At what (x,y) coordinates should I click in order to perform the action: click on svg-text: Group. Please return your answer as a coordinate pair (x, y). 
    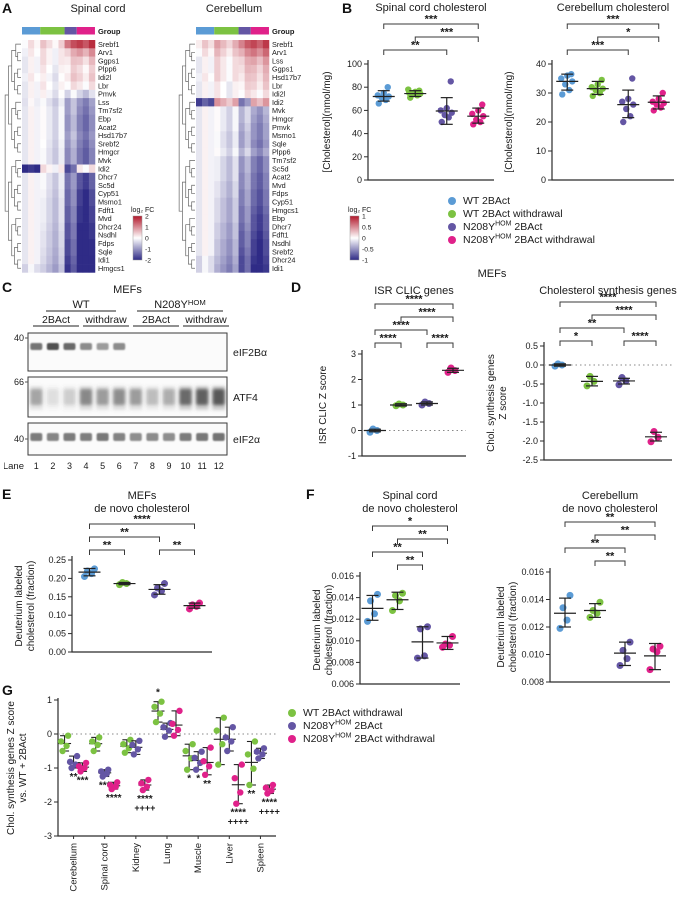
    Looking at the image, I should click on (283, 31).